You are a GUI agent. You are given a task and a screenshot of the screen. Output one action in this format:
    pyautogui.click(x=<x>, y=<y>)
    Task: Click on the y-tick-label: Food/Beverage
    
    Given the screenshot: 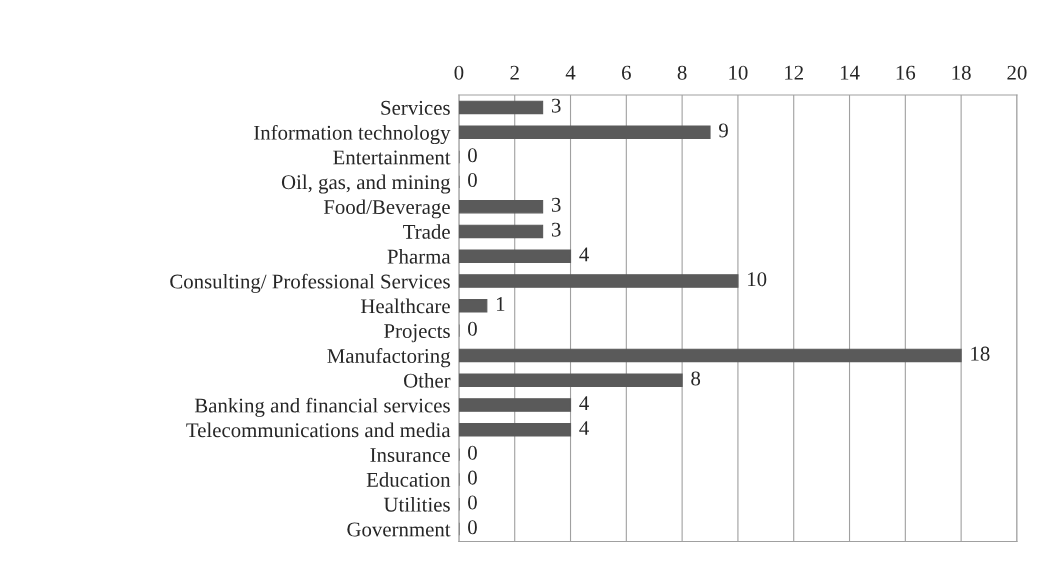 What is the action you would take?
    pyautogui.click(x=386, y=209)
    